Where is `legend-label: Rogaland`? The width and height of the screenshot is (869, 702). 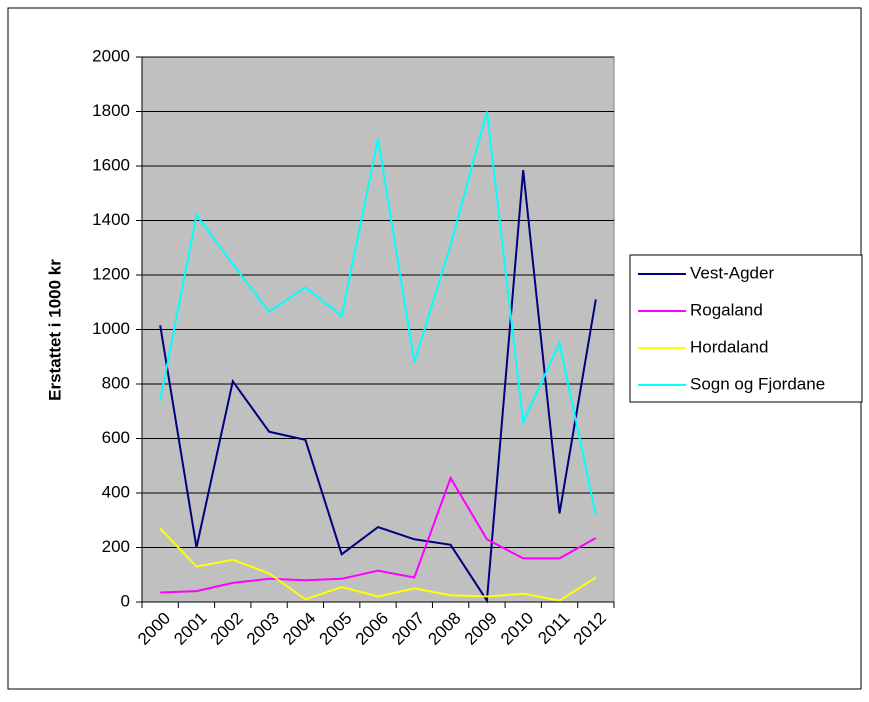 legend-label: Rogaland is located at coordinates (726, 309).